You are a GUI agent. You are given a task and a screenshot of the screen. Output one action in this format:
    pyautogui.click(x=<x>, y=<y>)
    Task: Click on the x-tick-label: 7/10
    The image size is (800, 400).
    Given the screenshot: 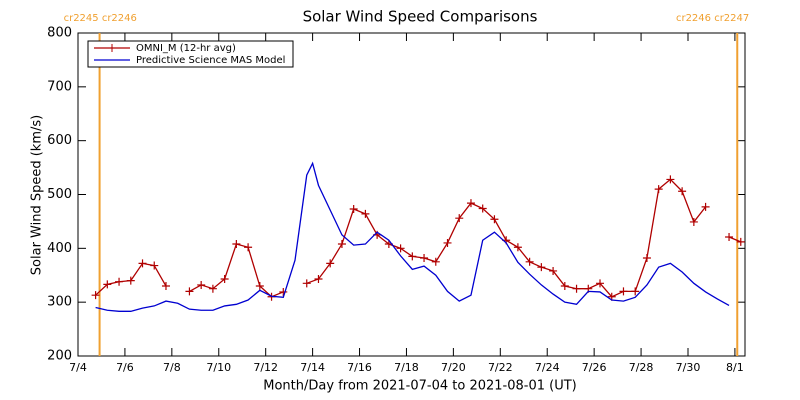 What is the action you would take?
    pyautogui.click(x=218, y=367)
    